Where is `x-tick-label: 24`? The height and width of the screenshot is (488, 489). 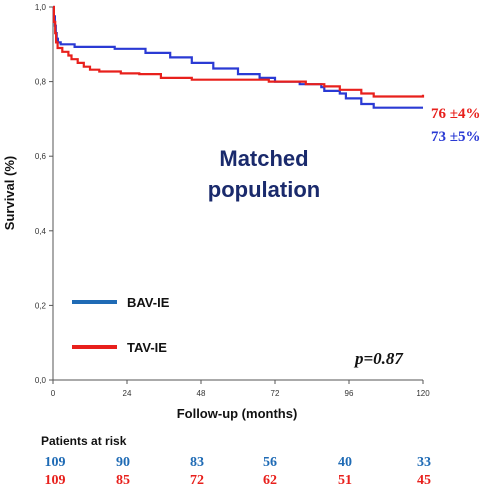
x-tick-label: 24 is located at coordinates (127, 393).